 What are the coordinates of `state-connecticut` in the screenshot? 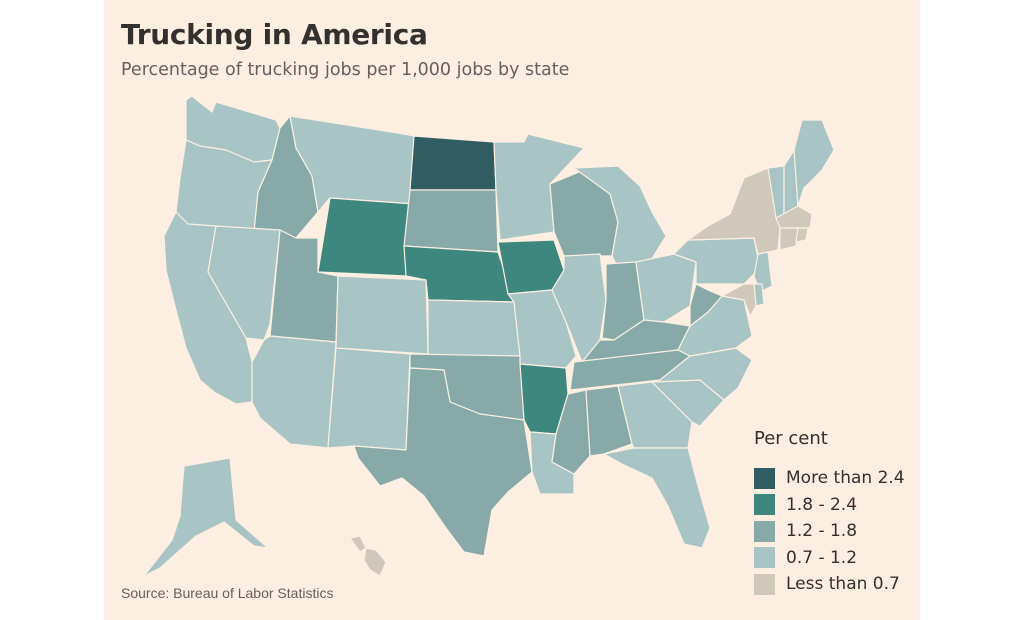 It's located at (789, 239).